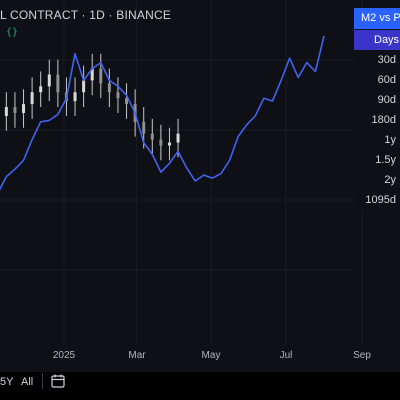 Image resolution: width=400 pixels, height=400 pixels. What do you see at coordinates (377, 40) in the screenshot?
I see `period-menu-item-days: Days` at bounding box center [377, 40].